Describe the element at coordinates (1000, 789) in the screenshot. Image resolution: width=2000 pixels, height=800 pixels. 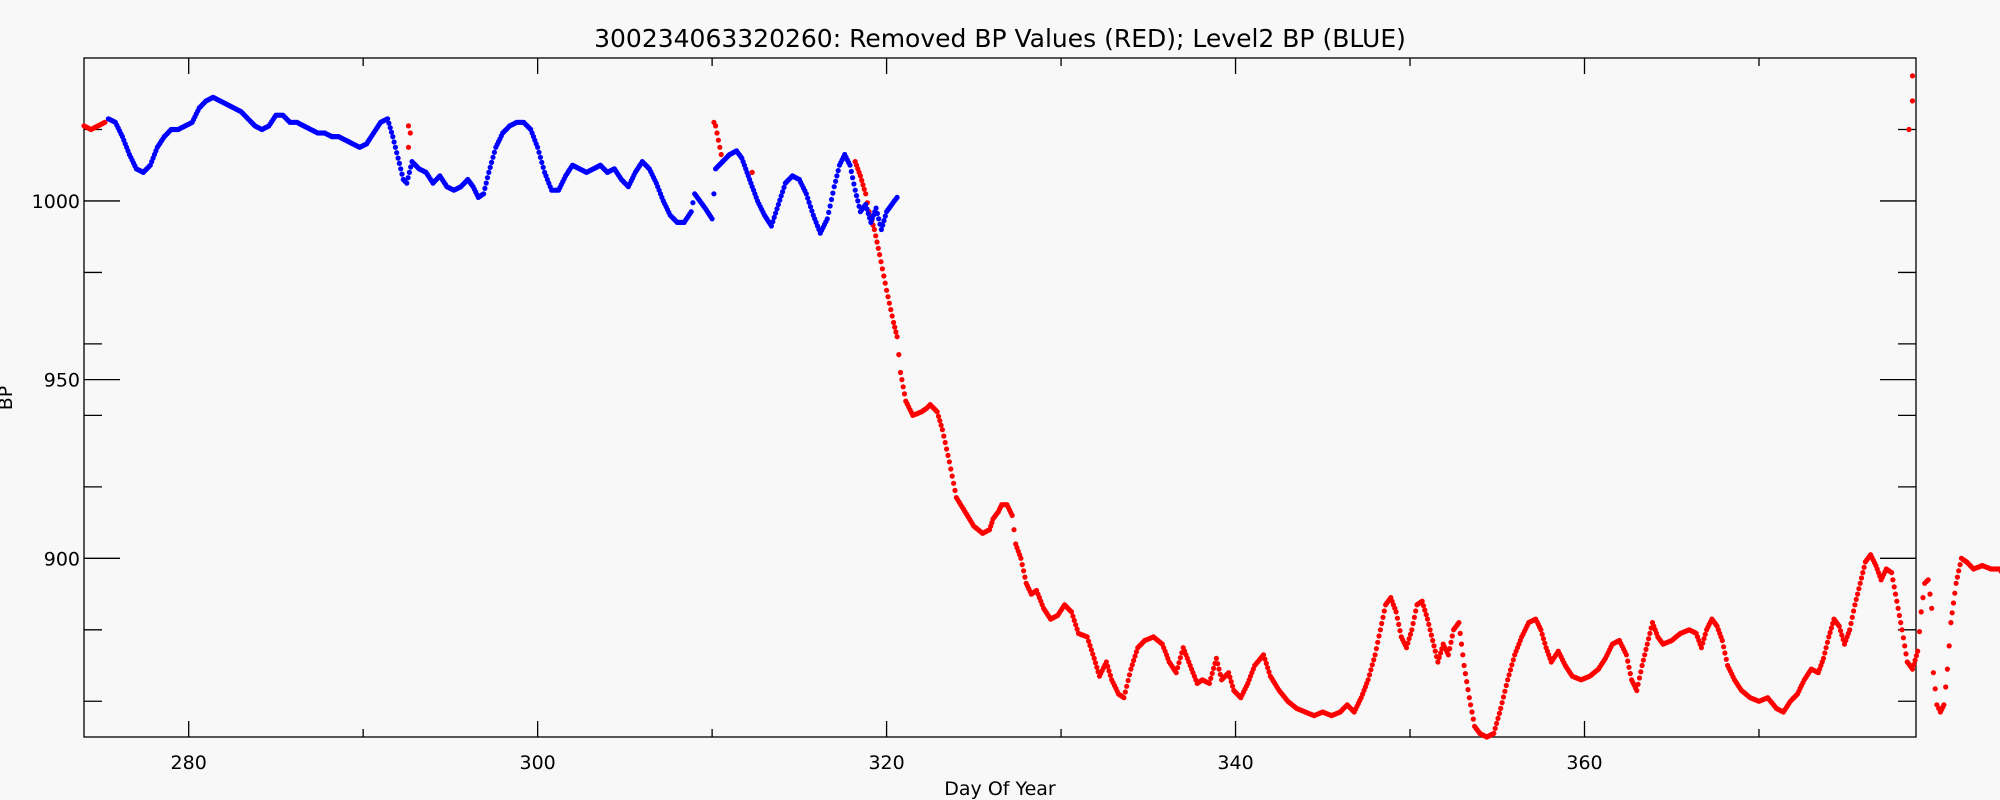
I see `x-axis-label: Day Of Year` at that location.